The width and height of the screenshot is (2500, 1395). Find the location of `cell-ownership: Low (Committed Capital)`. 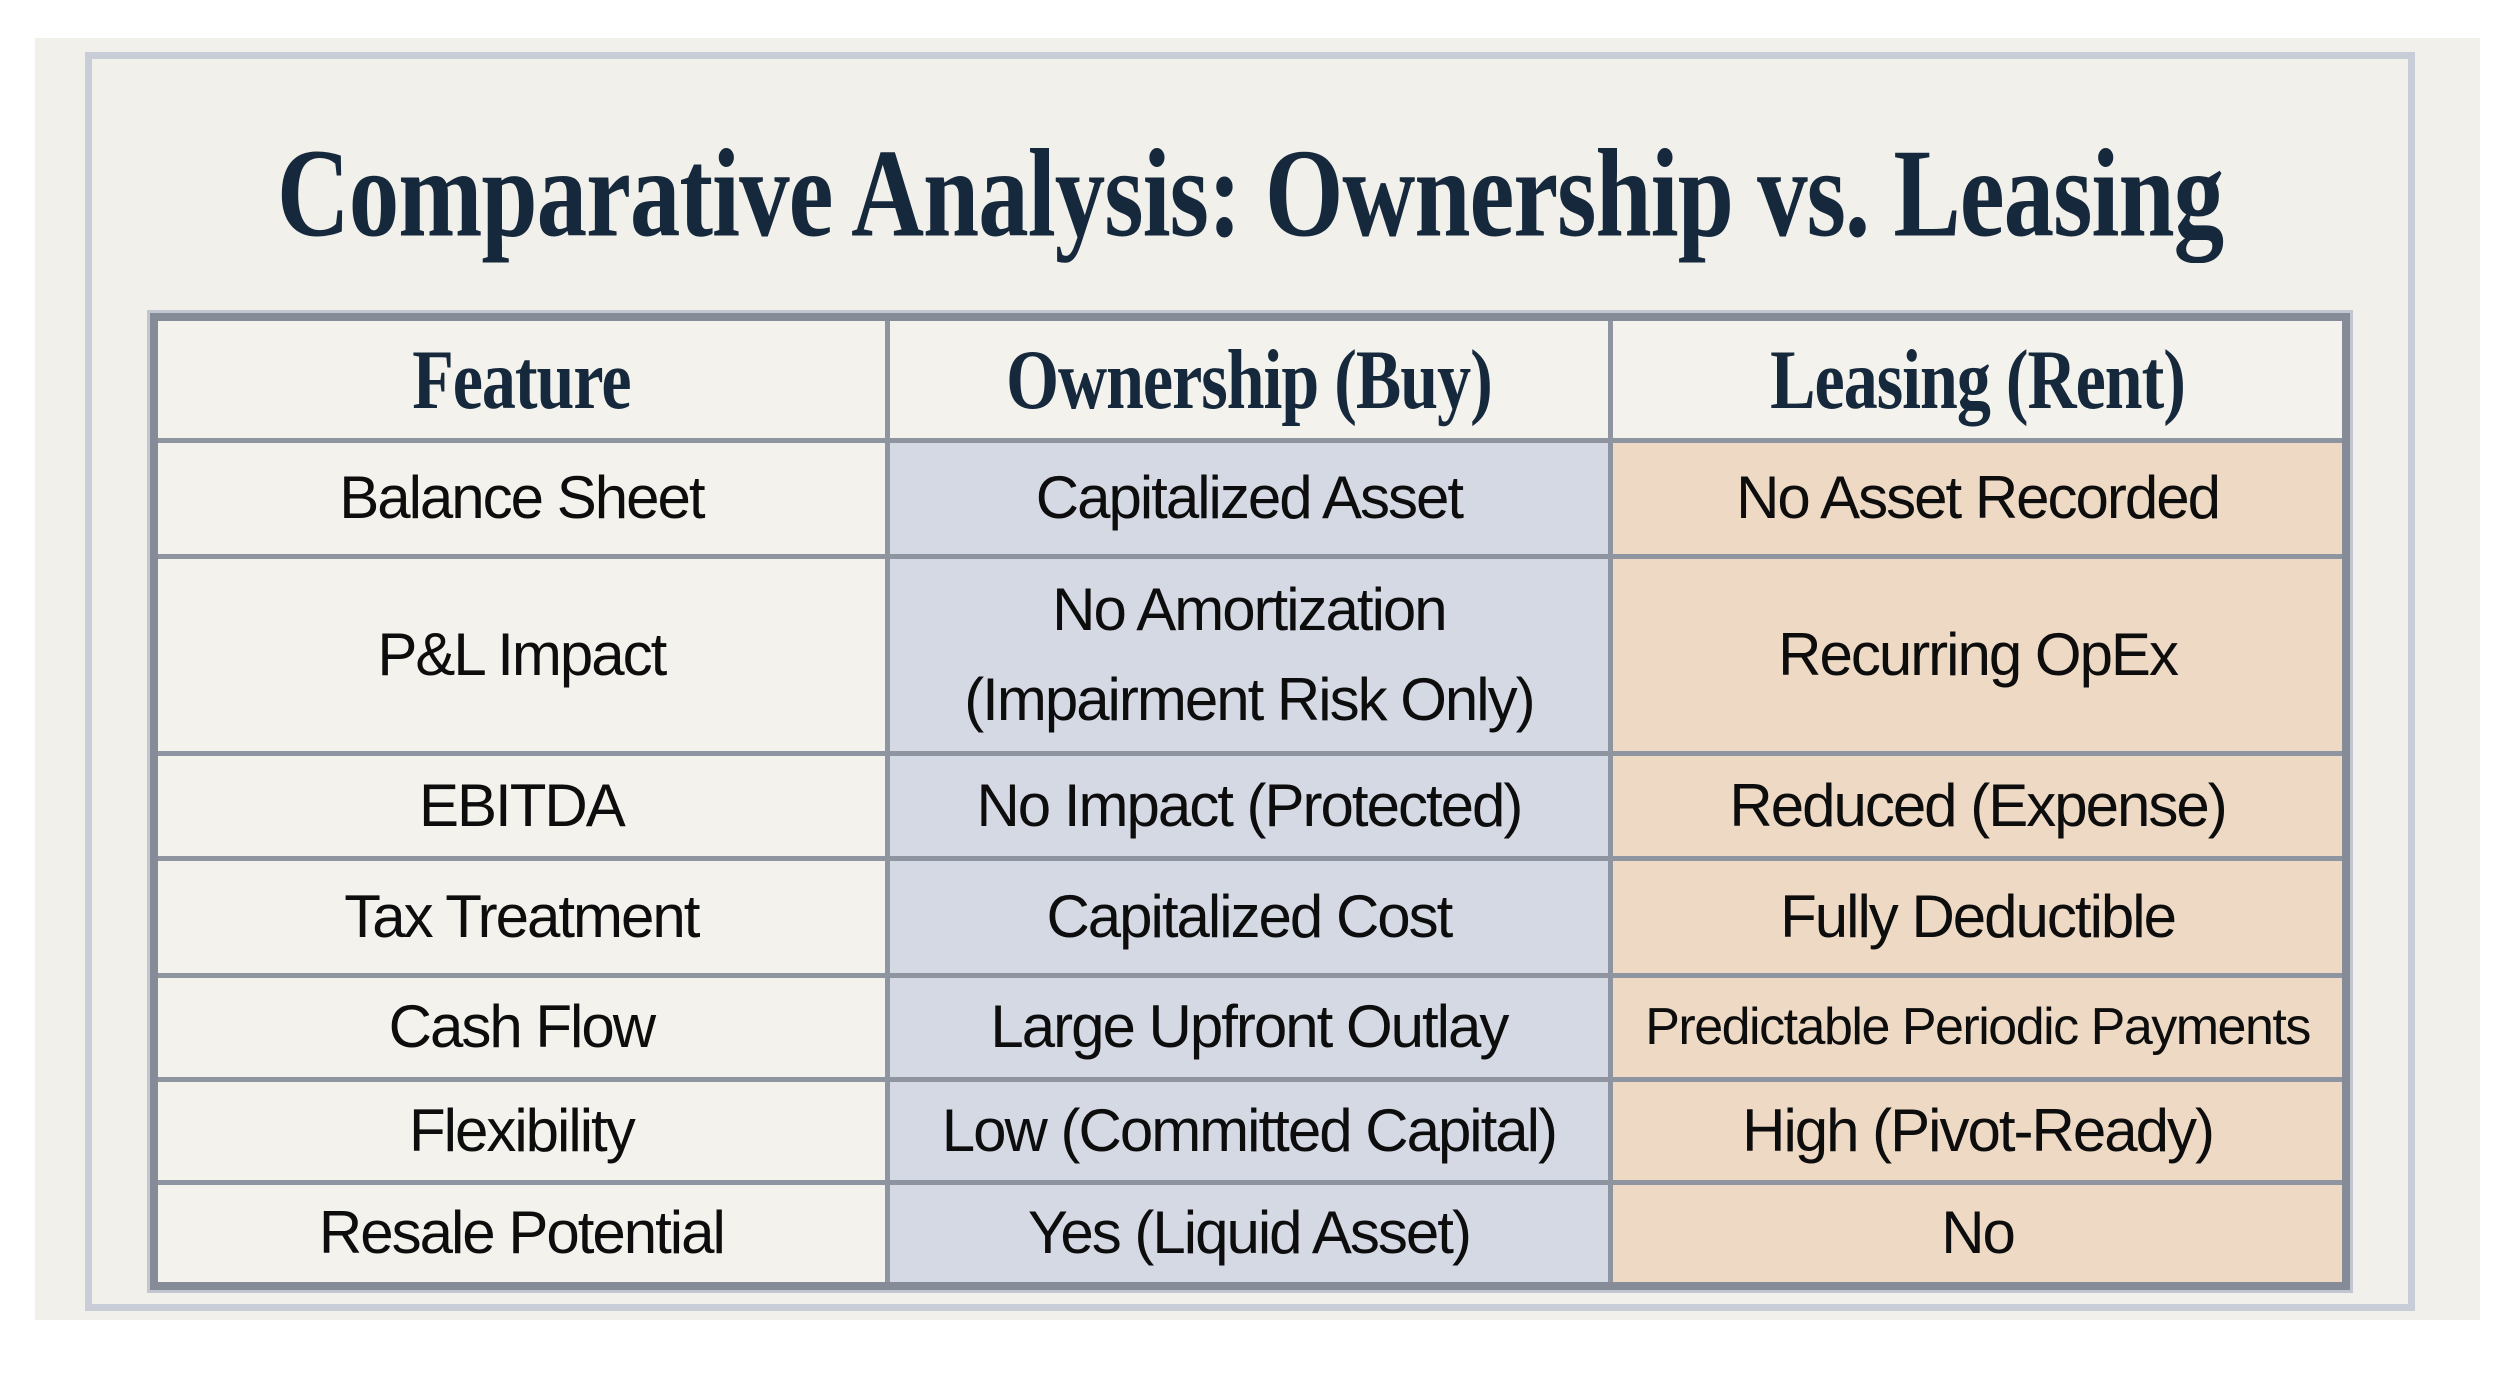

cell-ownership: Low (Committed Capital) is located at coordinates (1249, 1130).